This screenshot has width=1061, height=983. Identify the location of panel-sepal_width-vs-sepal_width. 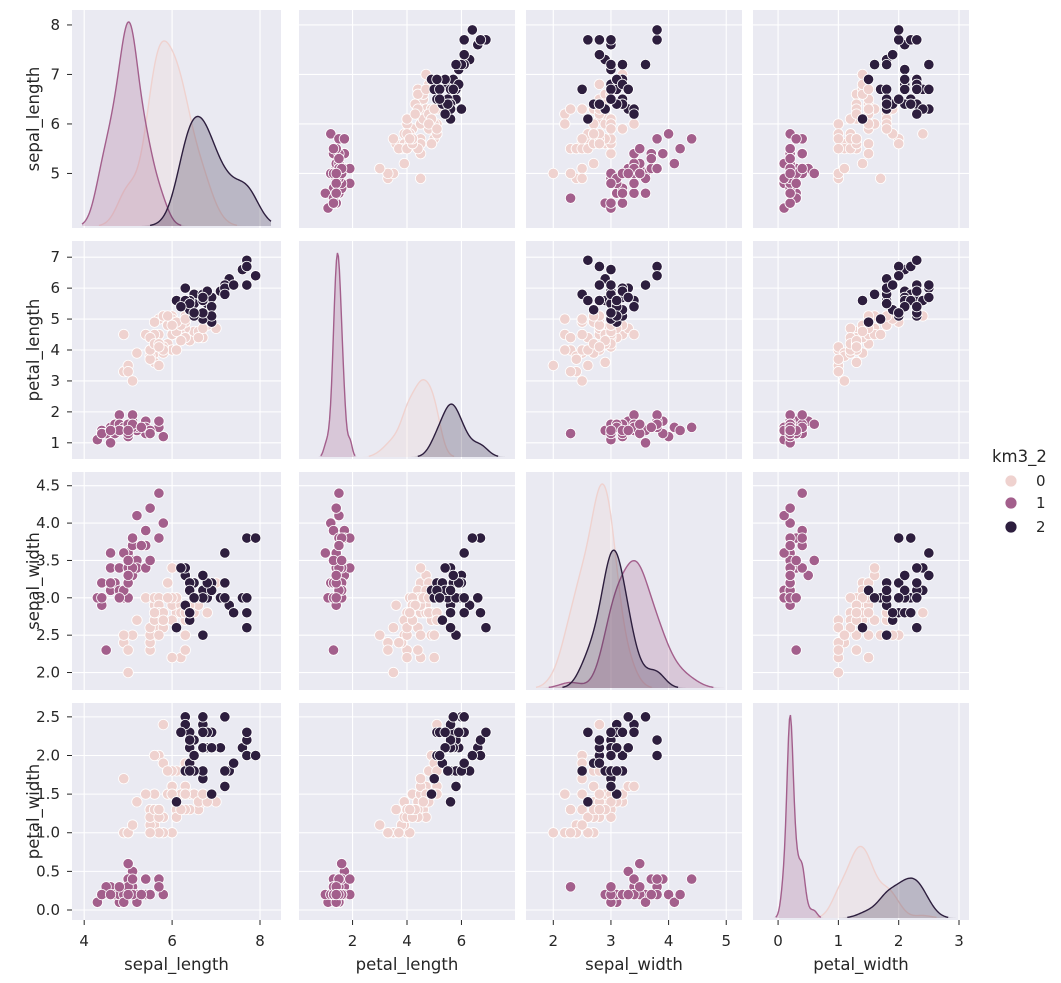
(634, 581).